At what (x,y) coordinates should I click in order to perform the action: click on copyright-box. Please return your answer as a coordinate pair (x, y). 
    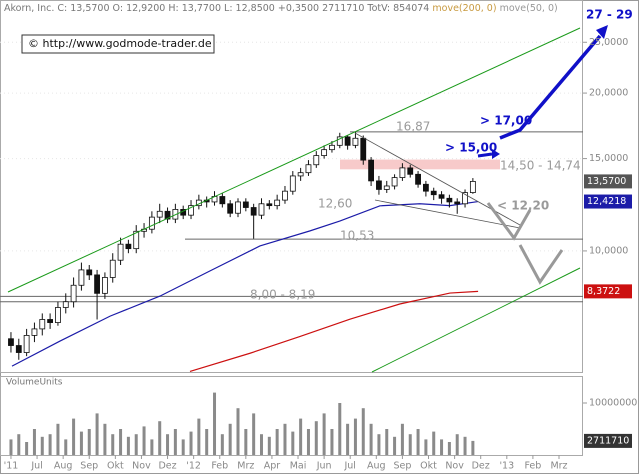
    Looking at the image, I should click on (118, 44).